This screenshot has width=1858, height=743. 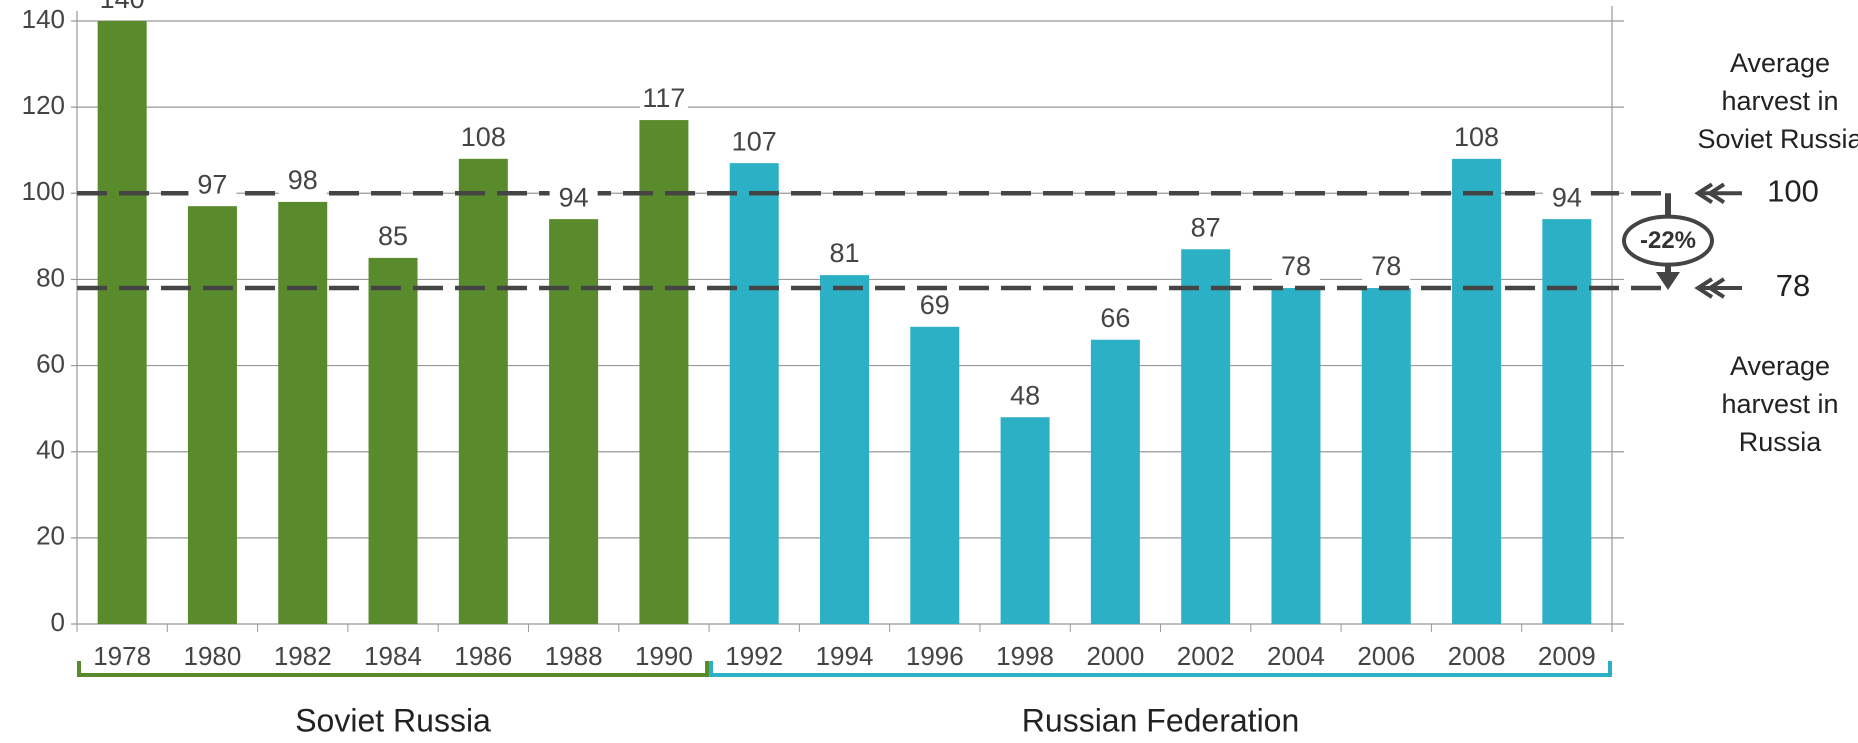 What do you see at coordinates (1777, 139) in the screenshot?
I see `reference-note: Soviet Russia` at bounding box center [1777, 139].